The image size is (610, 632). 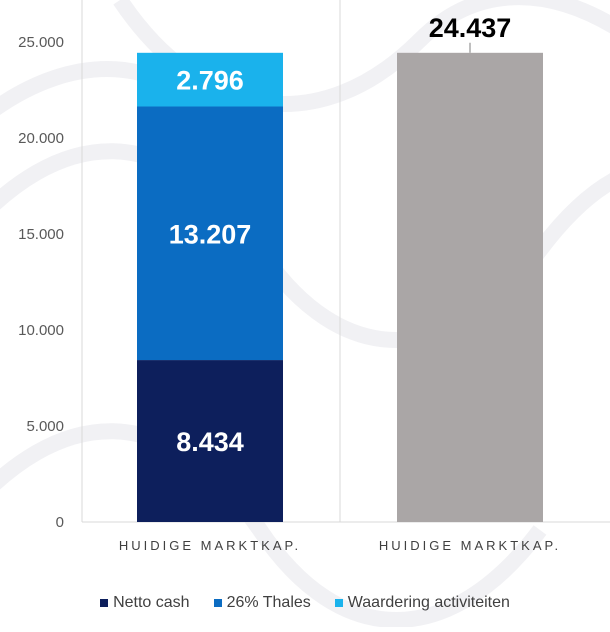 I want to click on data-label: 2.796, so click(x=210, y=81).